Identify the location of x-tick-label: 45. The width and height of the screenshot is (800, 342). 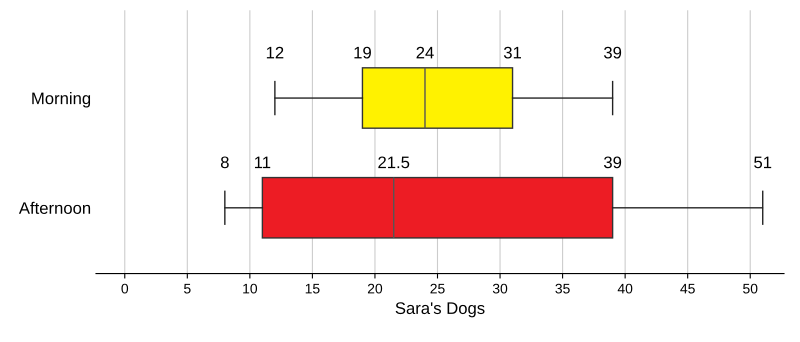
(687, 289).